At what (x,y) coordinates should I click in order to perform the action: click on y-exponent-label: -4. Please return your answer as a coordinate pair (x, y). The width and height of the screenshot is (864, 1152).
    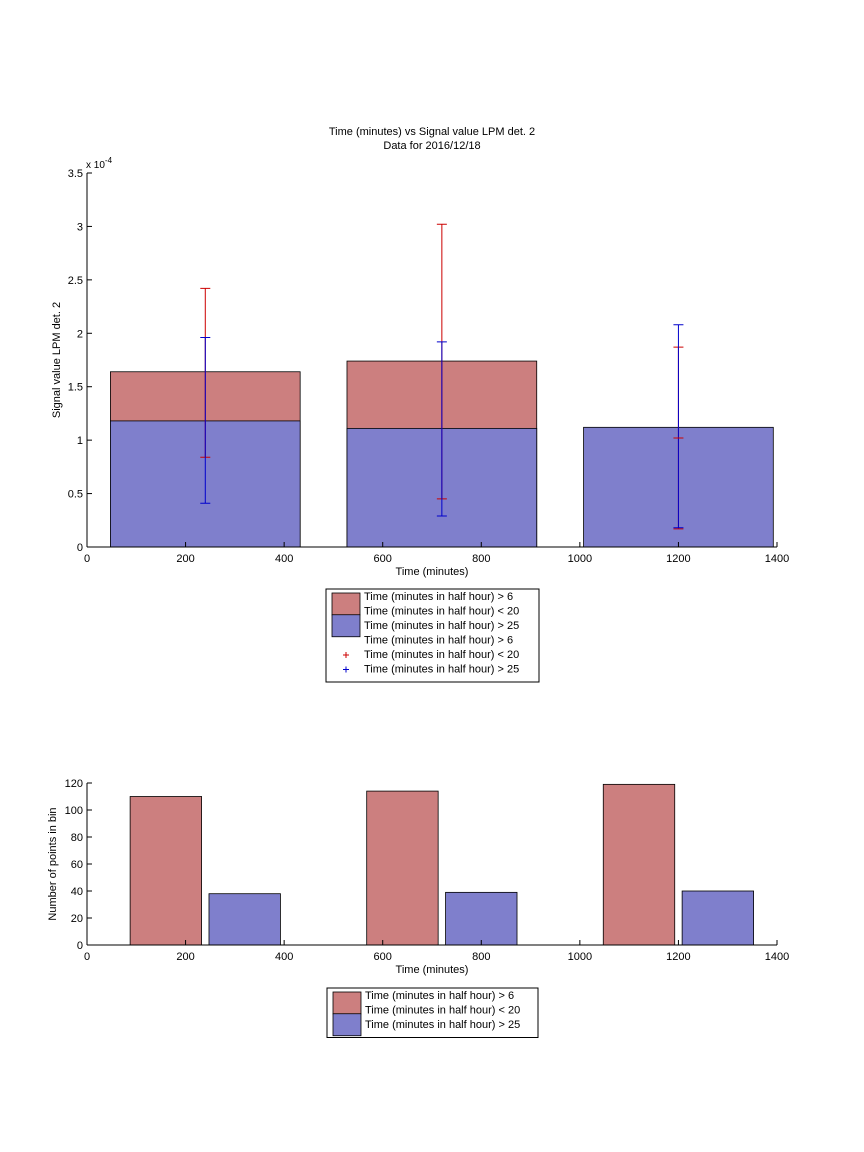
    Looking at the image, I should click on (109, 160).